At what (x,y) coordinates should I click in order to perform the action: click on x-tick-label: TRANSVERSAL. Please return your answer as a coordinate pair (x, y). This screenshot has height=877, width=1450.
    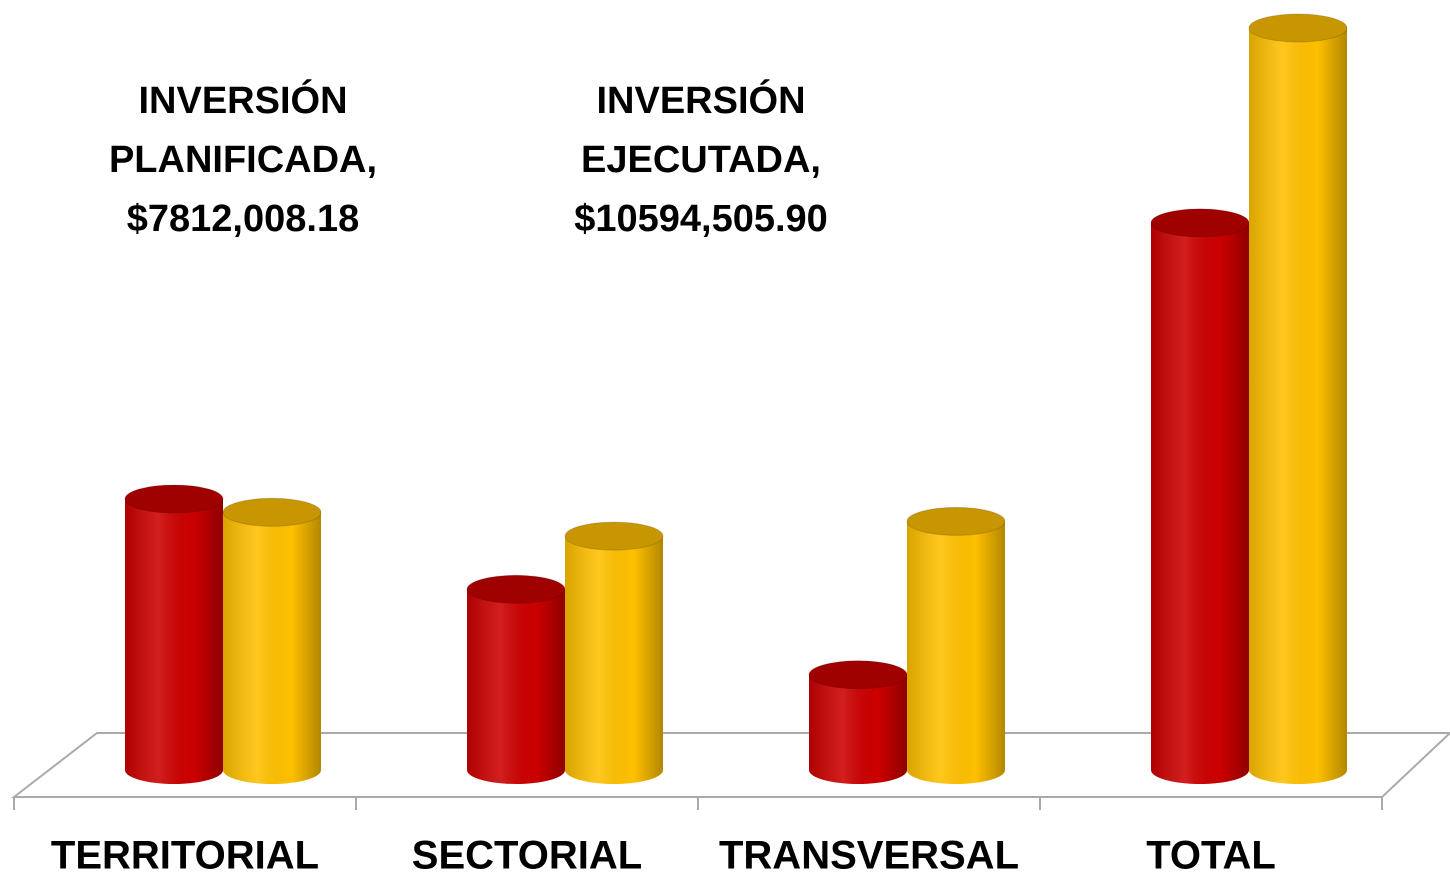
    Looking at the image, I should click on (869, 855).